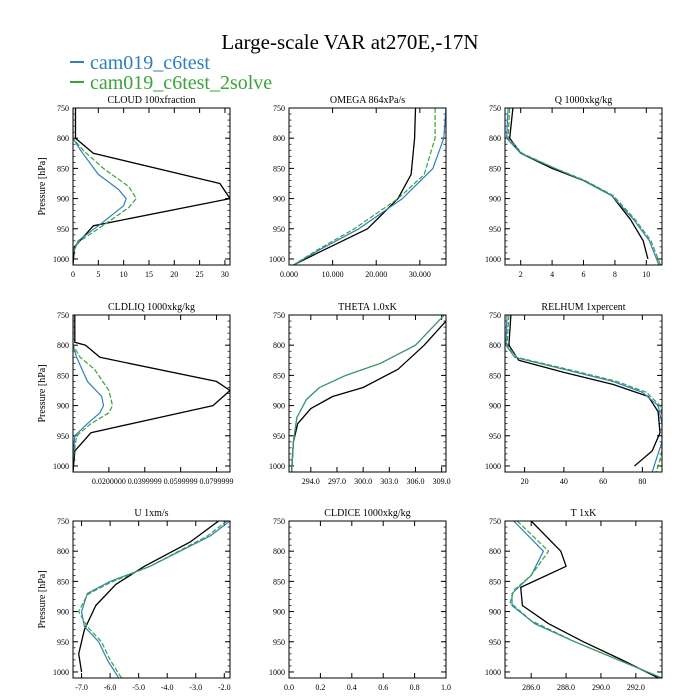 This screenshot has height=700, width=700. Describe the element at coordinates (195, 687) in the screenshot. I see `x-tick-label: -3.0` at that location.